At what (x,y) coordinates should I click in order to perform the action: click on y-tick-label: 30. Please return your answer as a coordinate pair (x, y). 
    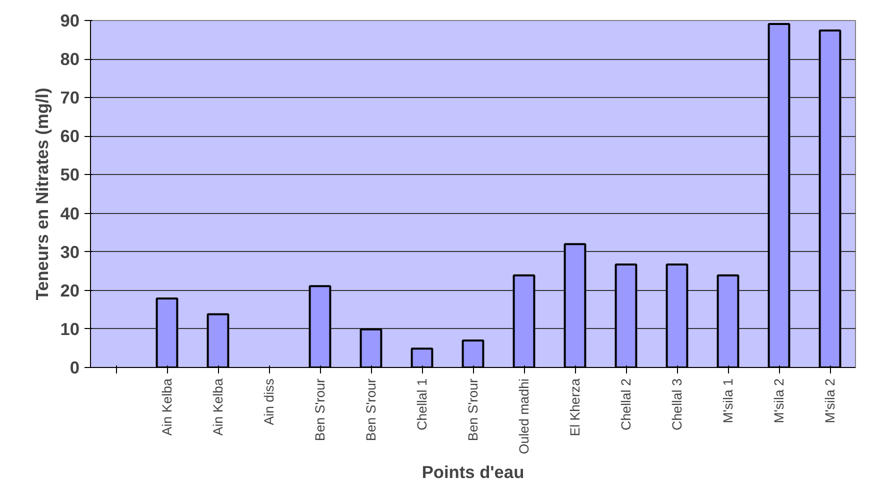
    Looking at the image, I should click on (70, 252).